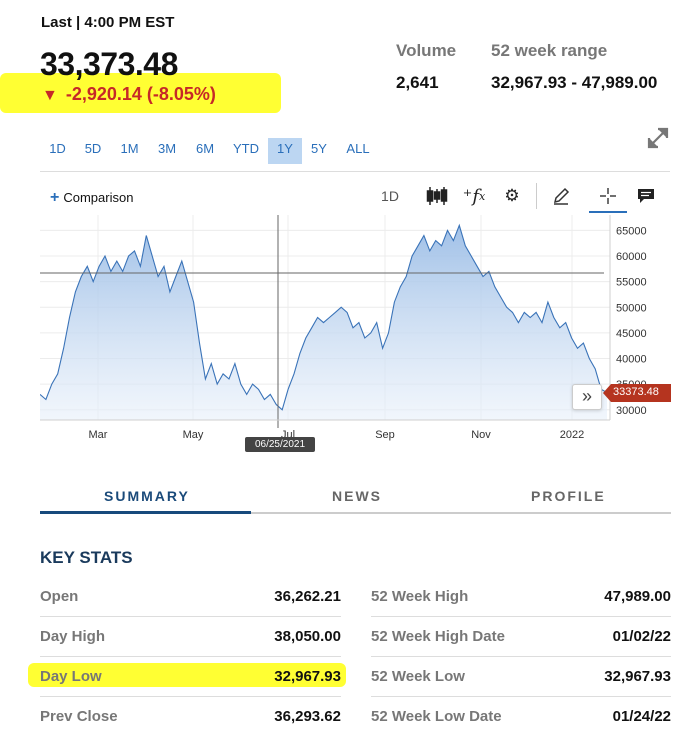 The image size is (689, 735). What do you see at coordinates (59, 596) in the screenshot?
I see `stat-open-label: Open` at bounding box center [59, 596].